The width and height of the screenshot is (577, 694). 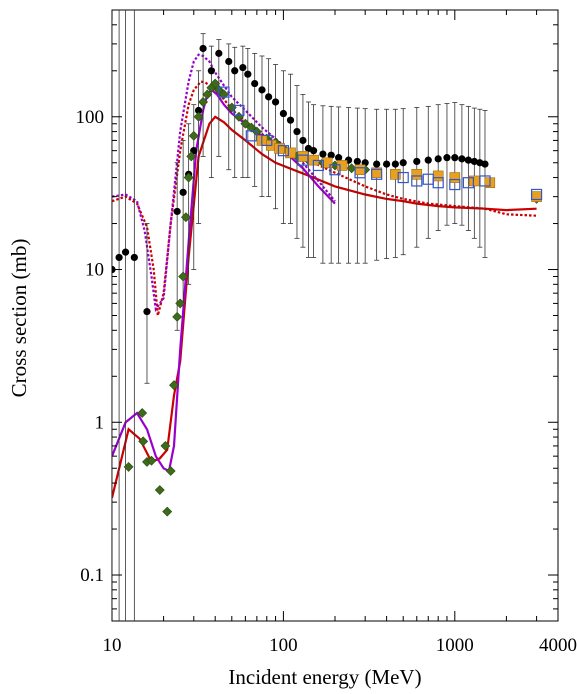 What do you see at coordinates (94, 270) in the screenshot?
I see `y-tick-label: 10` at bounding box center [94, 270].